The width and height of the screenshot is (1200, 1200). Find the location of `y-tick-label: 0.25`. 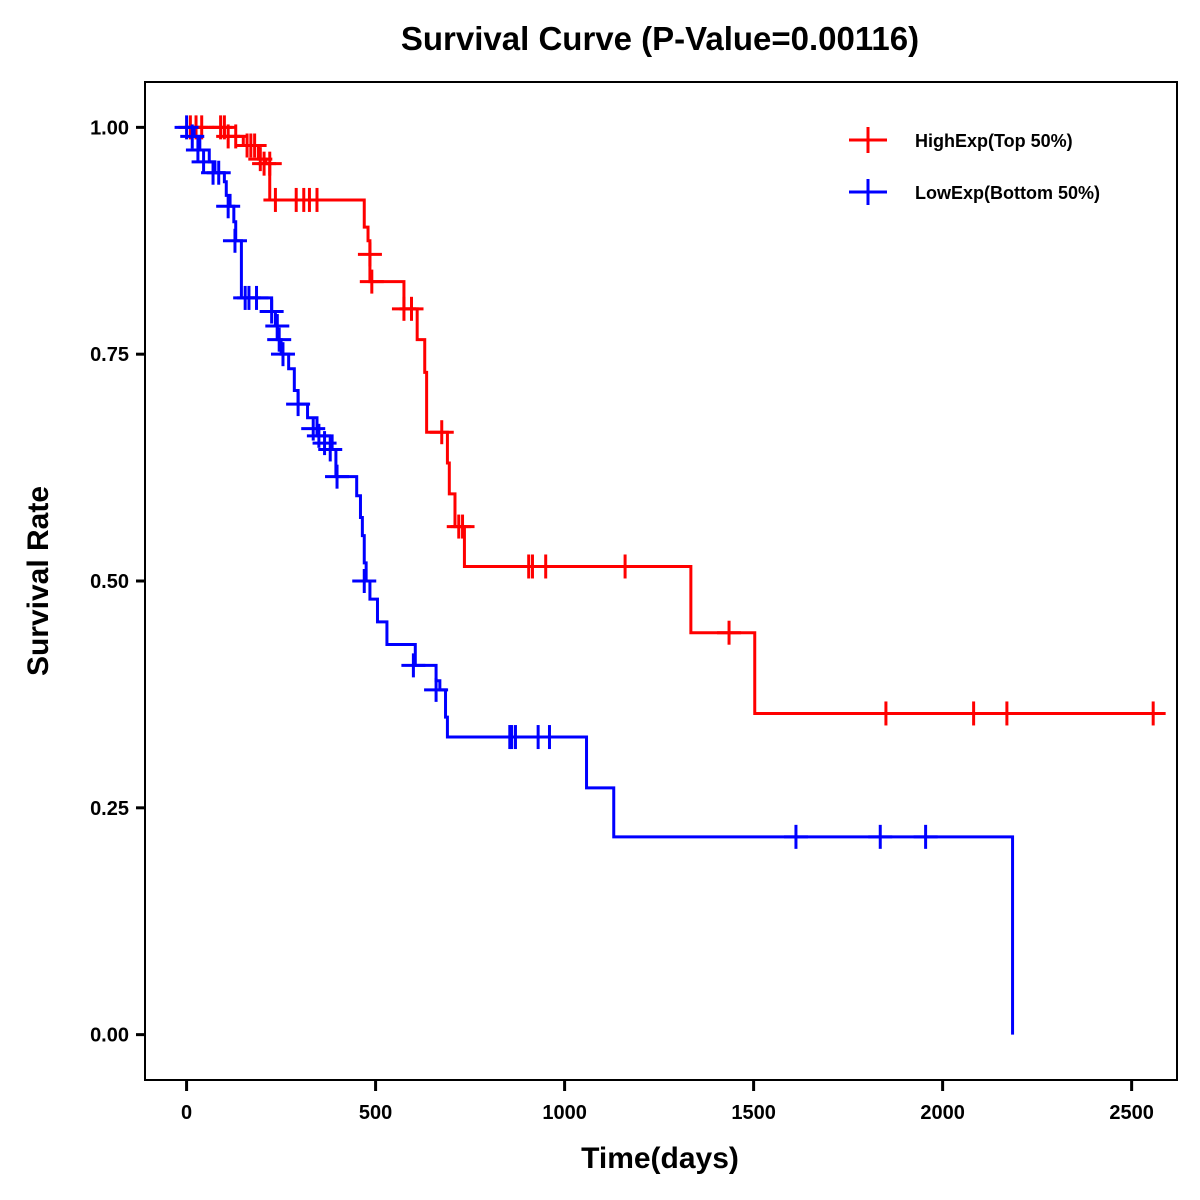

y-tick-label: 0.25 is located at coordinates (109, 809).